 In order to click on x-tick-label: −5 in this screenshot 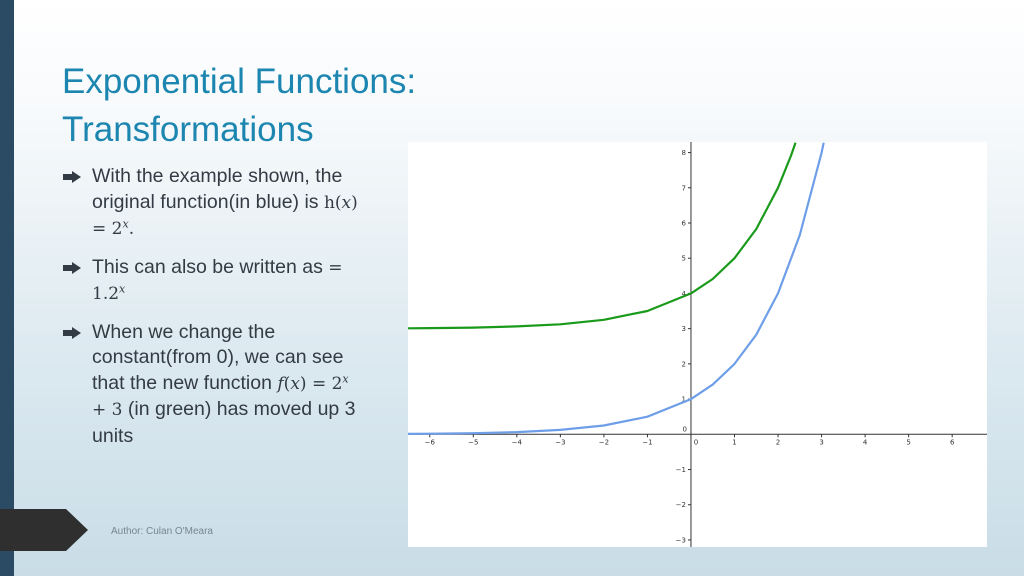, I will do `click(473, 442)`.